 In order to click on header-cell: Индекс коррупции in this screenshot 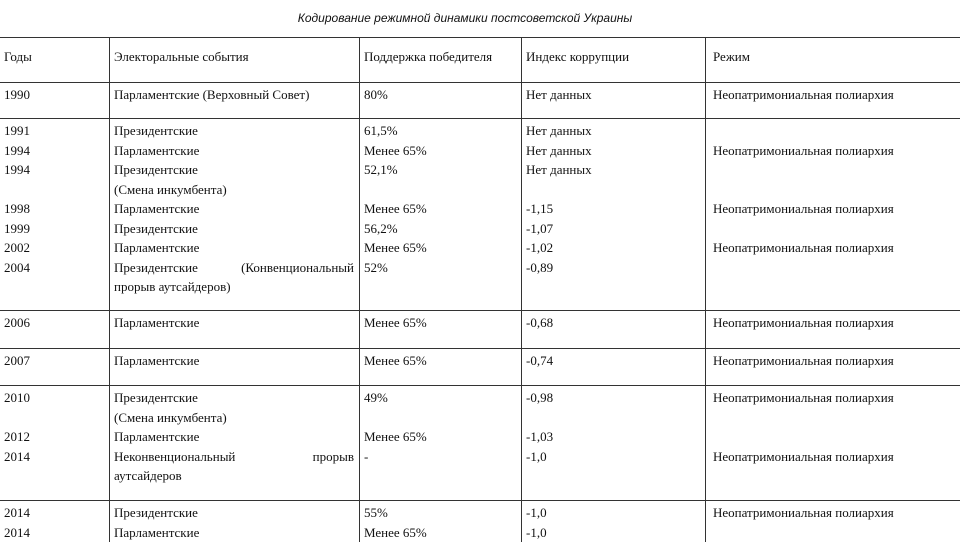, I will do `click(614, 60)`.